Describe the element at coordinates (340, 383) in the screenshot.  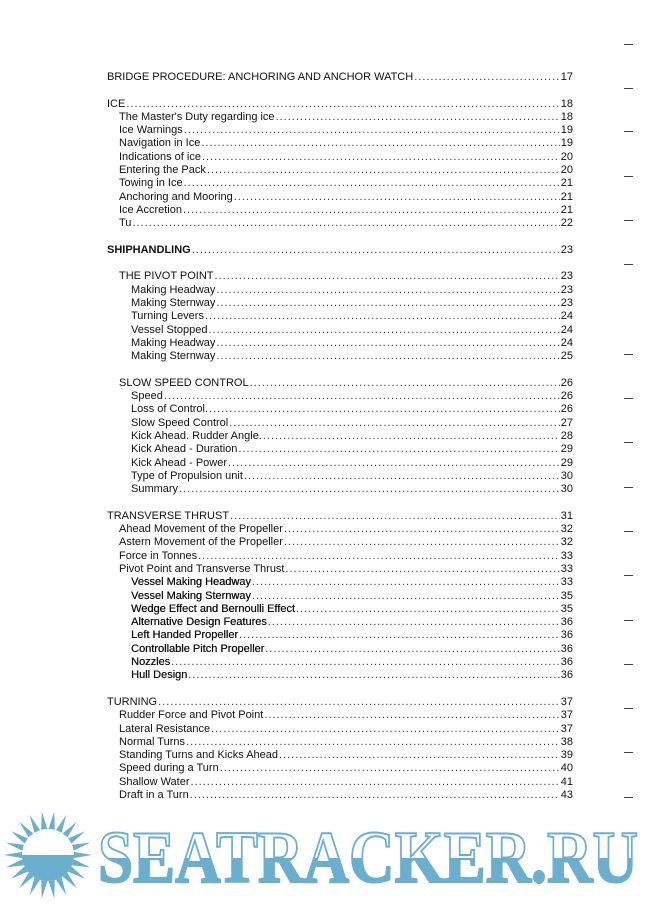
I see `toc-entry: SLOW SPEED CONTROL 26` at that location.